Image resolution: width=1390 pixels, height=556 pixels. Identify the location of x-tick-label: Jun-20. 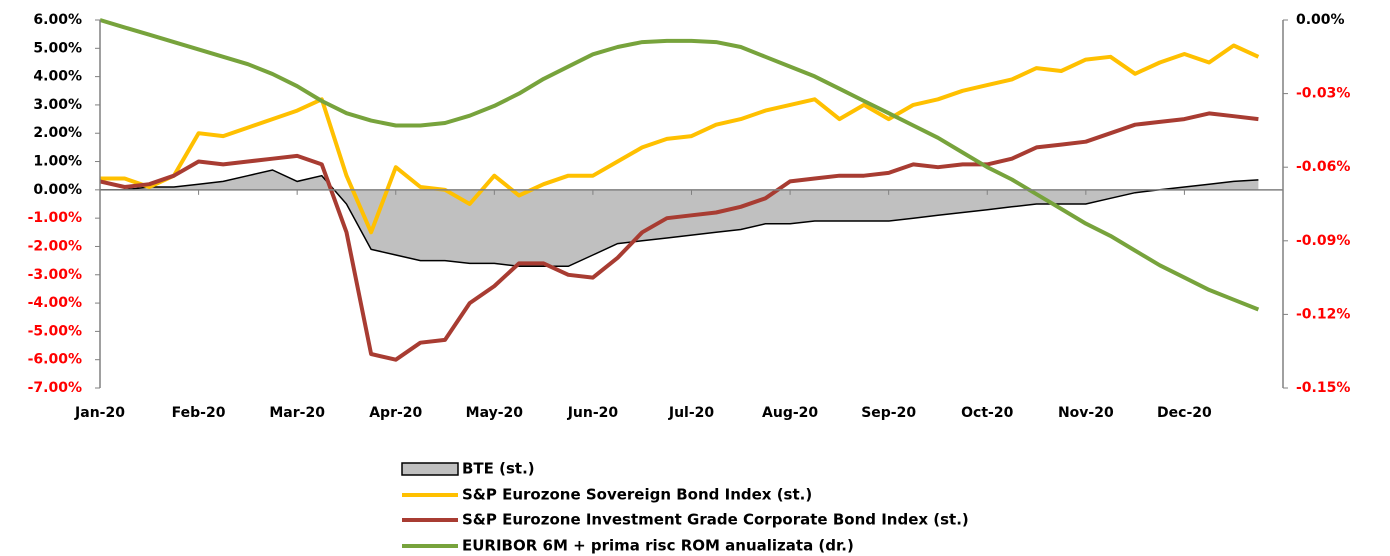
(593, 413).